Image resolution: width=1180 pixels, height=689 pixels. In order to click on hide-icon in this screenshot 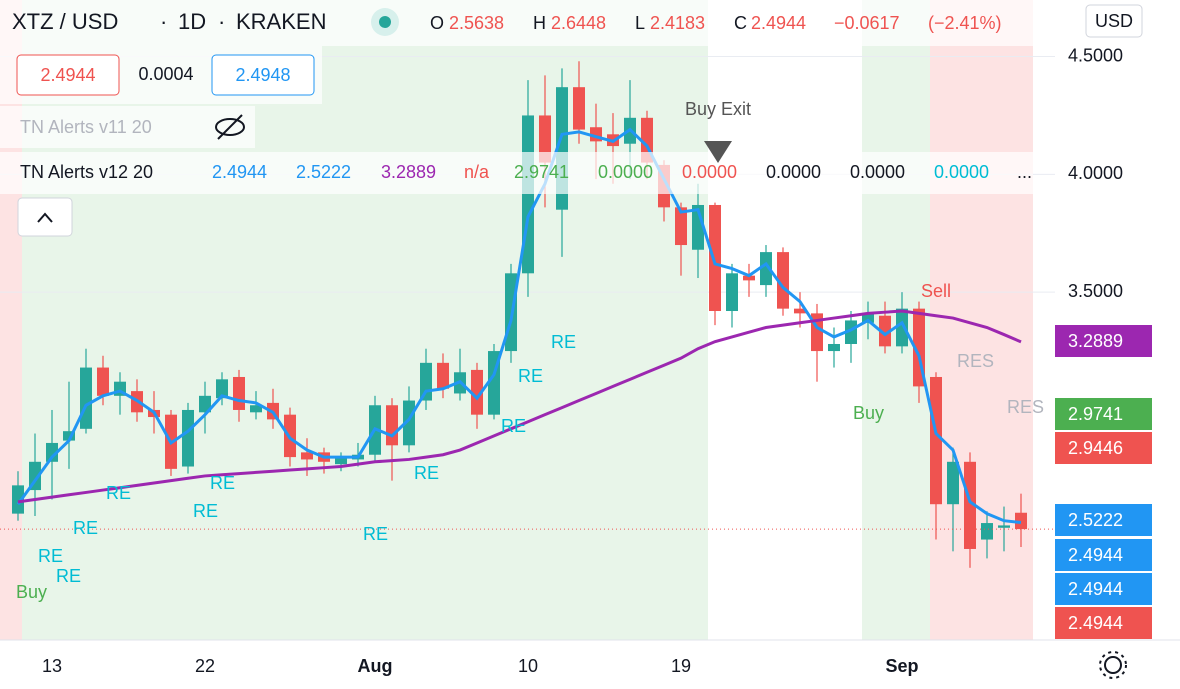, I will do `click(230, 127)`.